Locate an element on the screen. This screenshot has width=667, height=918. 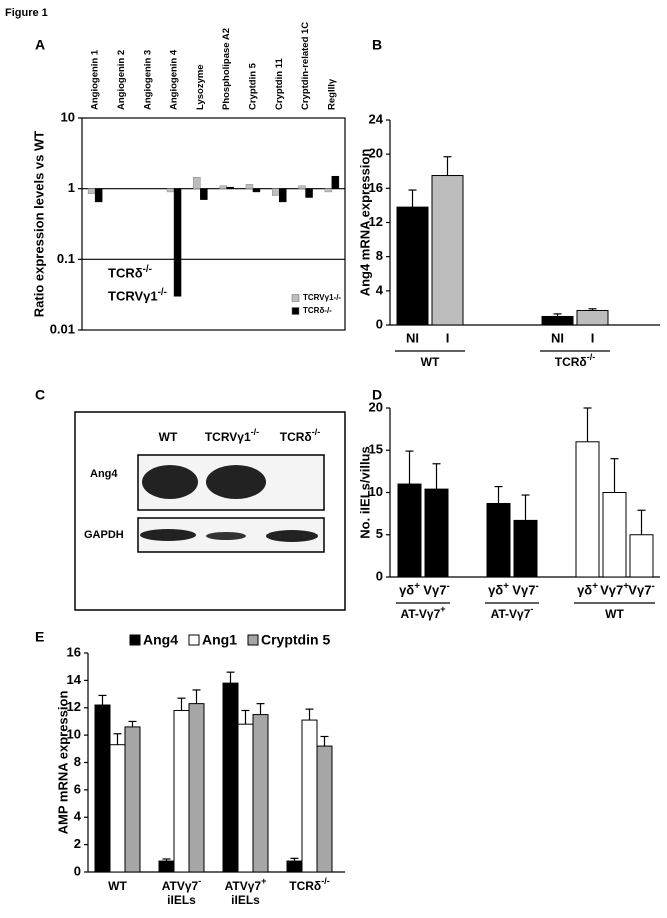
lane-label: TCRVγ1-/- is located at coordinates (232, 435).